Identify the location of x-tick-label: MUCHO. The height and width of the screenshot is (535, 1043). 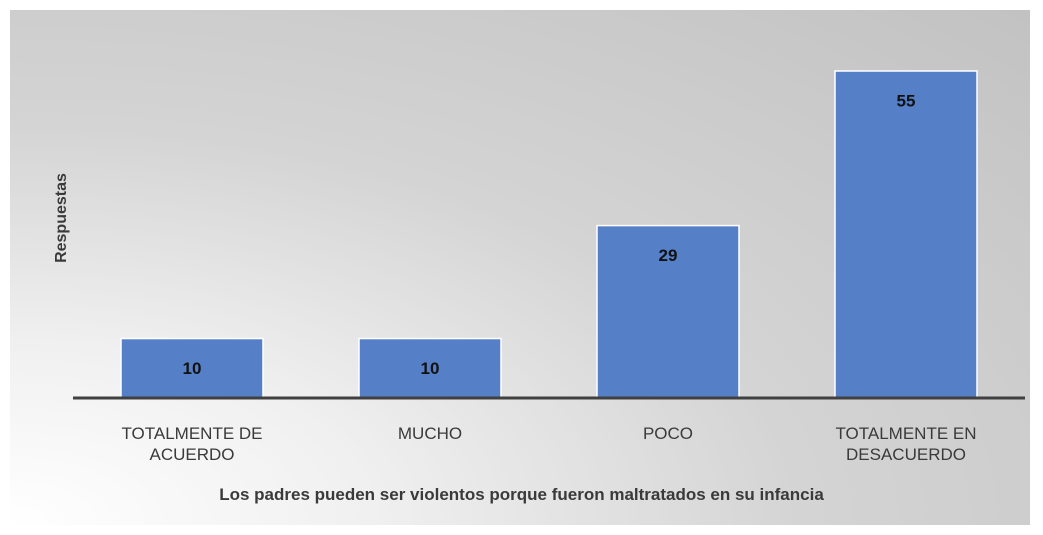
(430, 433).